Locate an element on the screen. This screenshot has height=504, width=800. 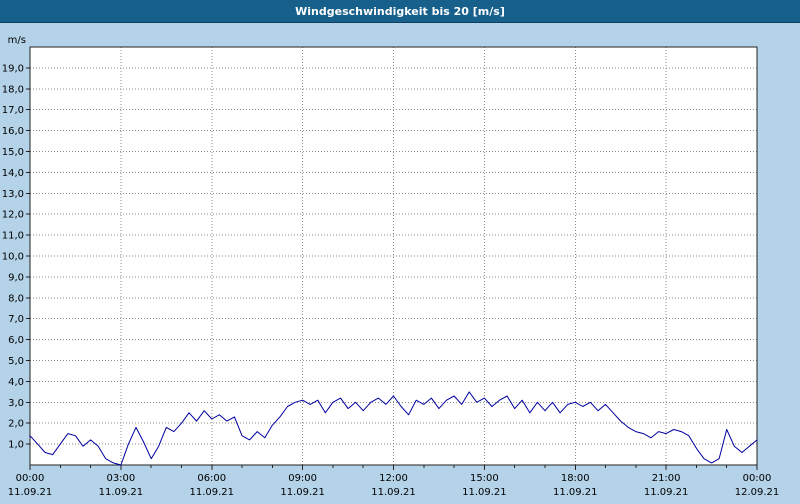
x-tick-time-label: 18:00 is located at coordinates (575, 478).